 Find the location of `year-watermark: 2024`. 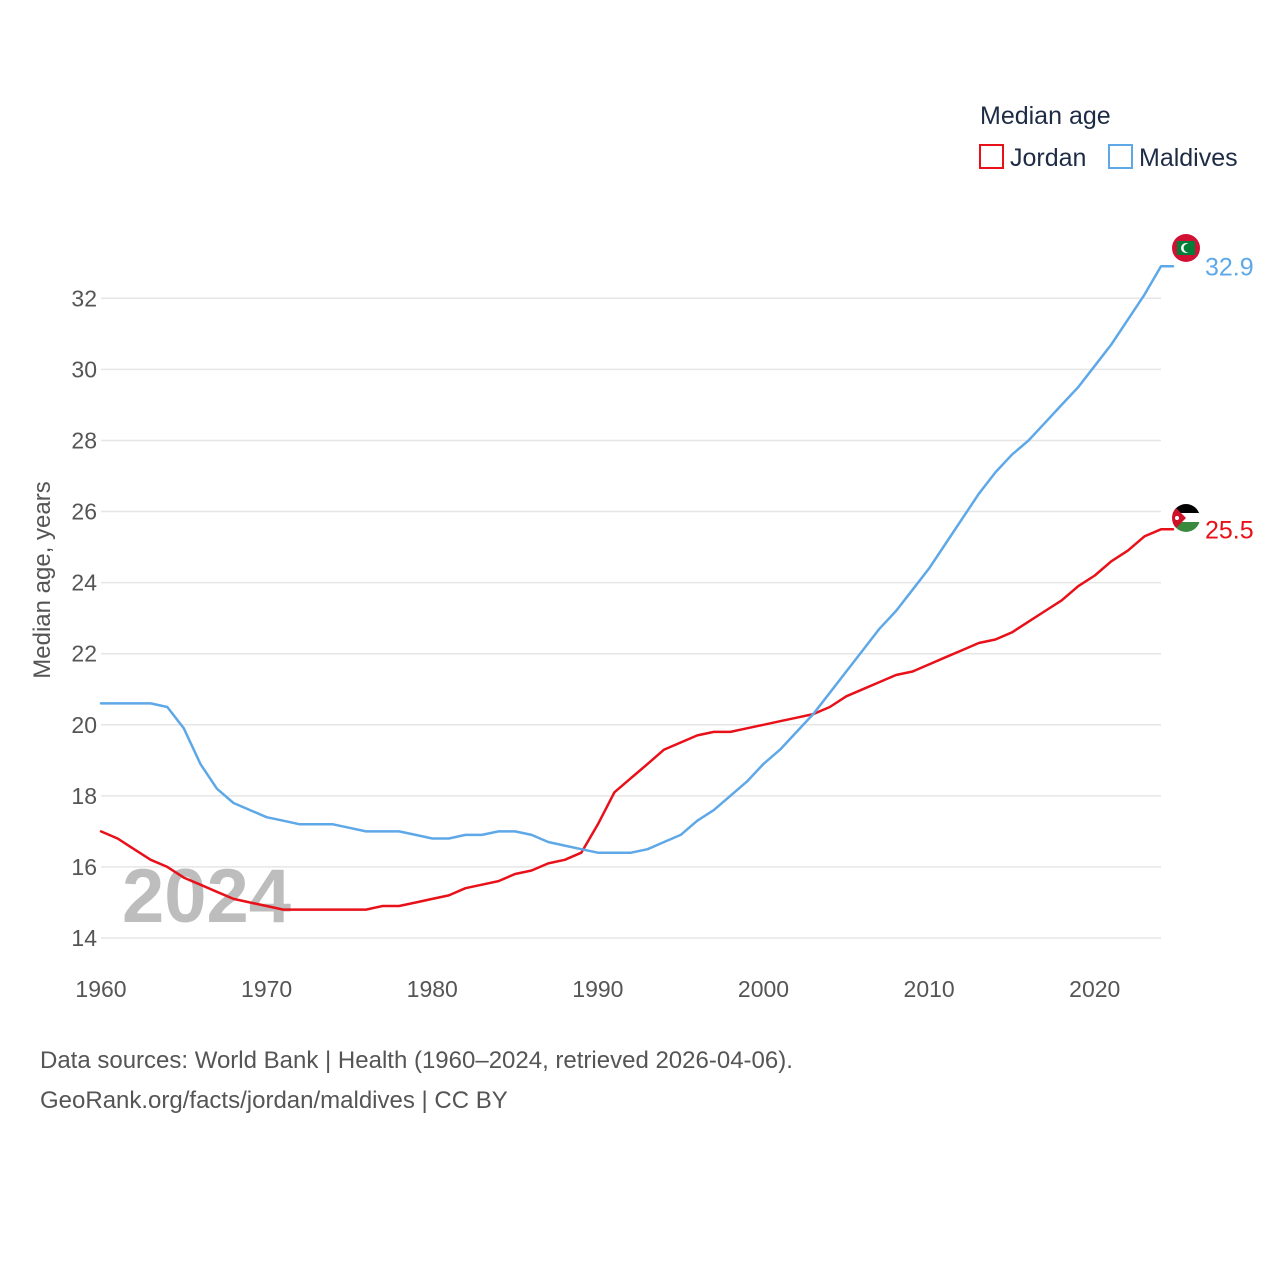

year-watermark: 2024 is located at coordinates (206, 896).